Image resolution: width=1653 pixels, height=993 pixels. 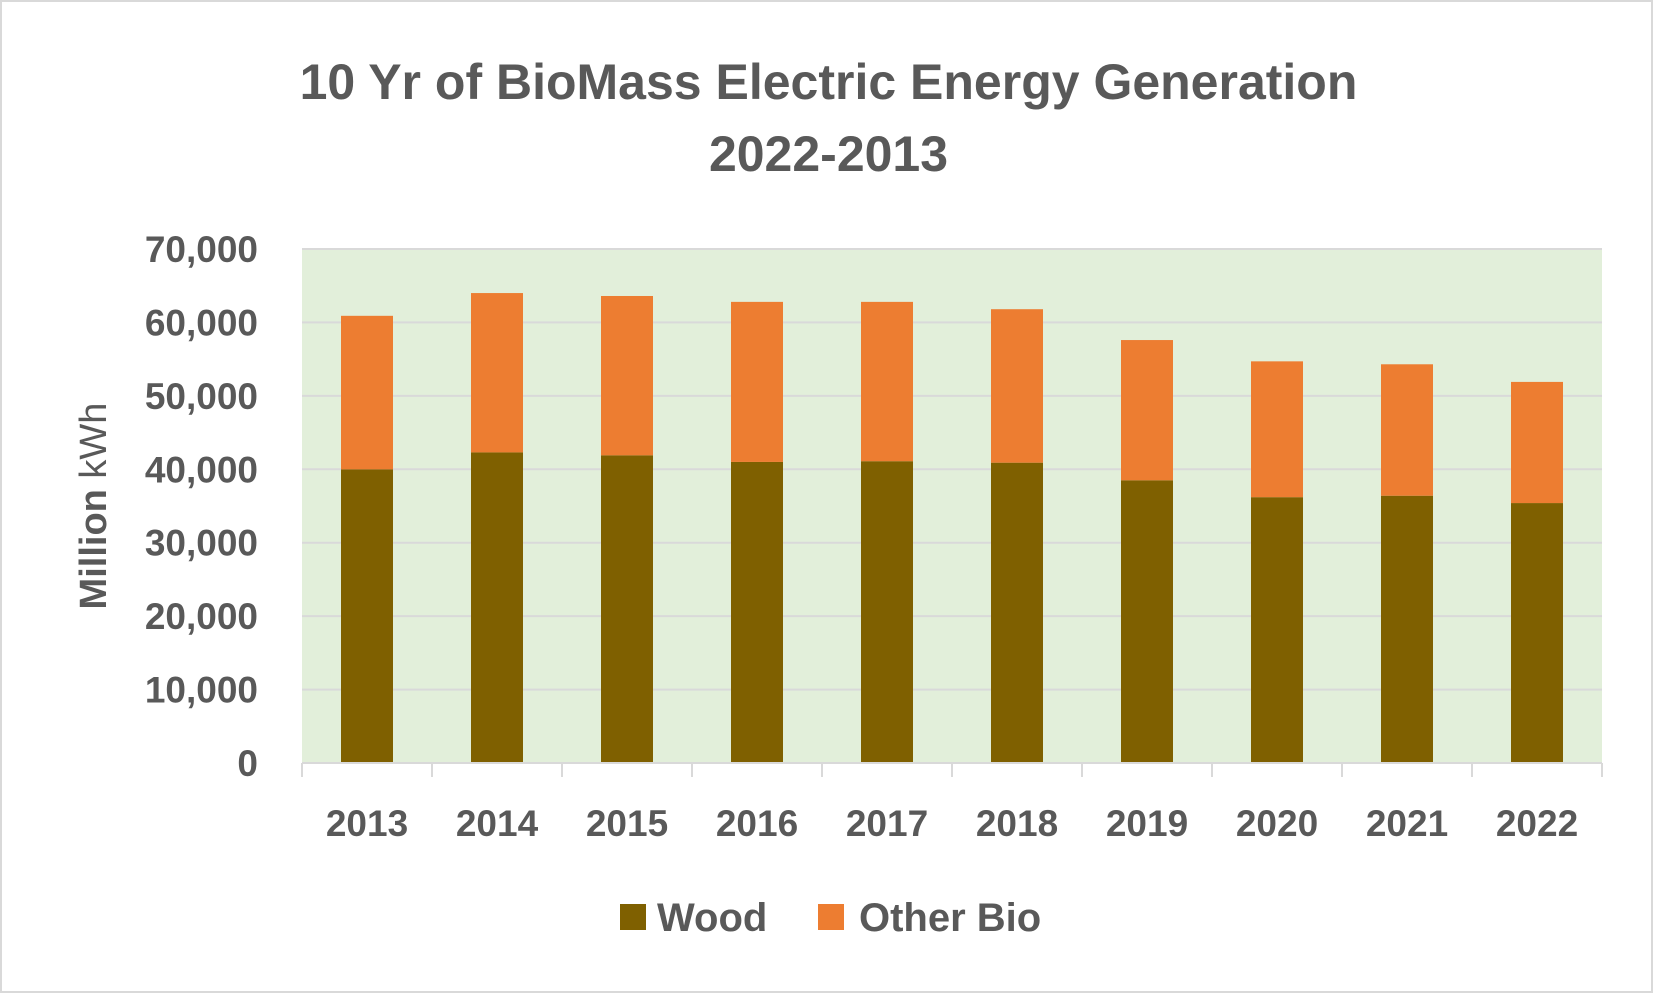 I want to click on bar-wood-2014, so click(x=497, y=607).